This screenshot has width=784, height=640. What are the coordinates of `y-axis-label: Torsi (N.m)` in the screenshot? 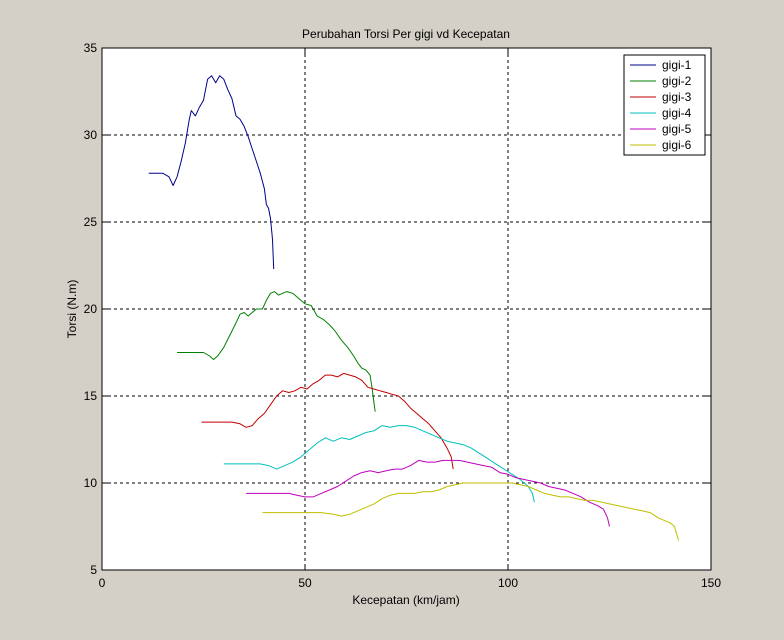 It's located at (72, 309).